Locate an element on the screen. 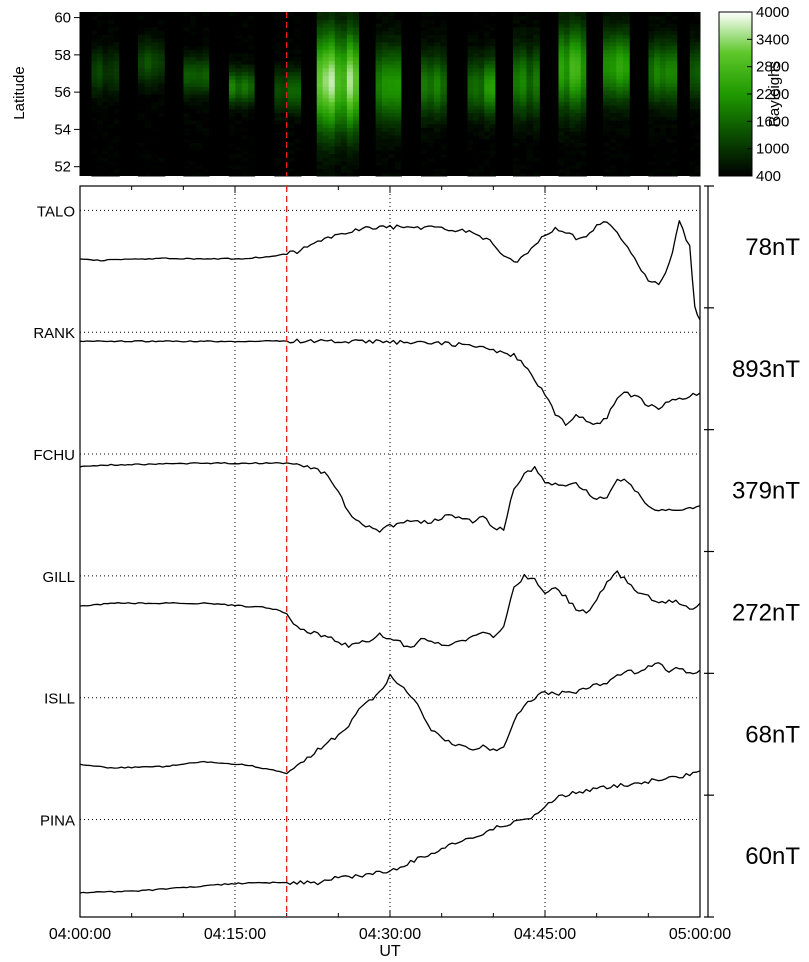 Image resolution: width=809 pixels, height=962 pixels. scale-label-rank: 893nT is located at coordinates (766, 369).